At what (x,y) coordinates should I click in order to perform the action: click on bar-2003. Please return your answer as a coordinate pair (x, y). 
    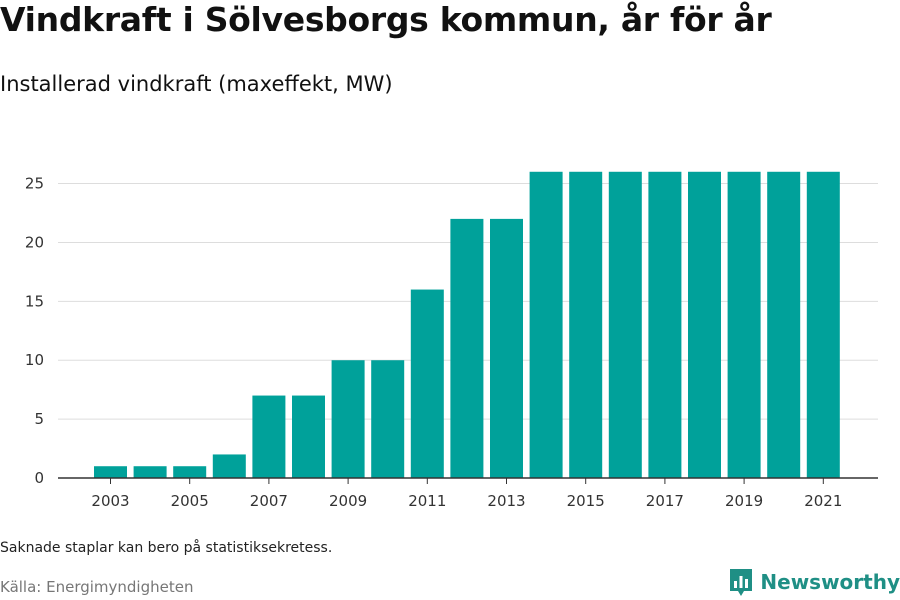
    Looking at the image, I should click on (110, 472).